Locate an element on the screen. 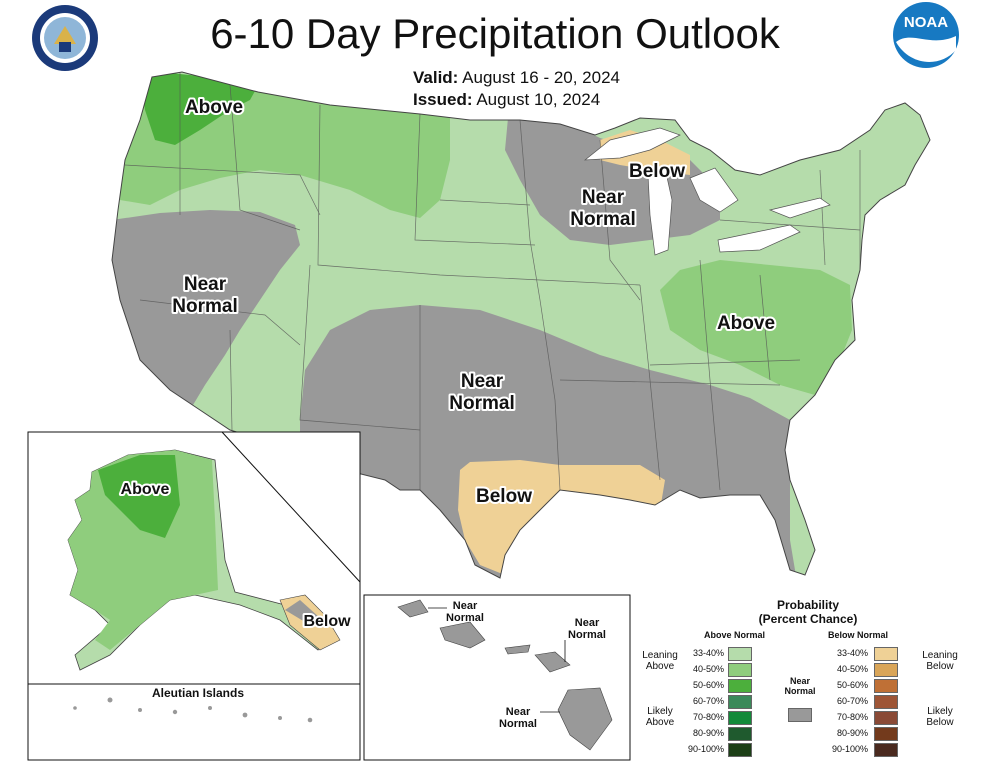 This screenshot has height=765, width=990. legend-leaning-above: Leaning Above is located at coordinates (660, 661).